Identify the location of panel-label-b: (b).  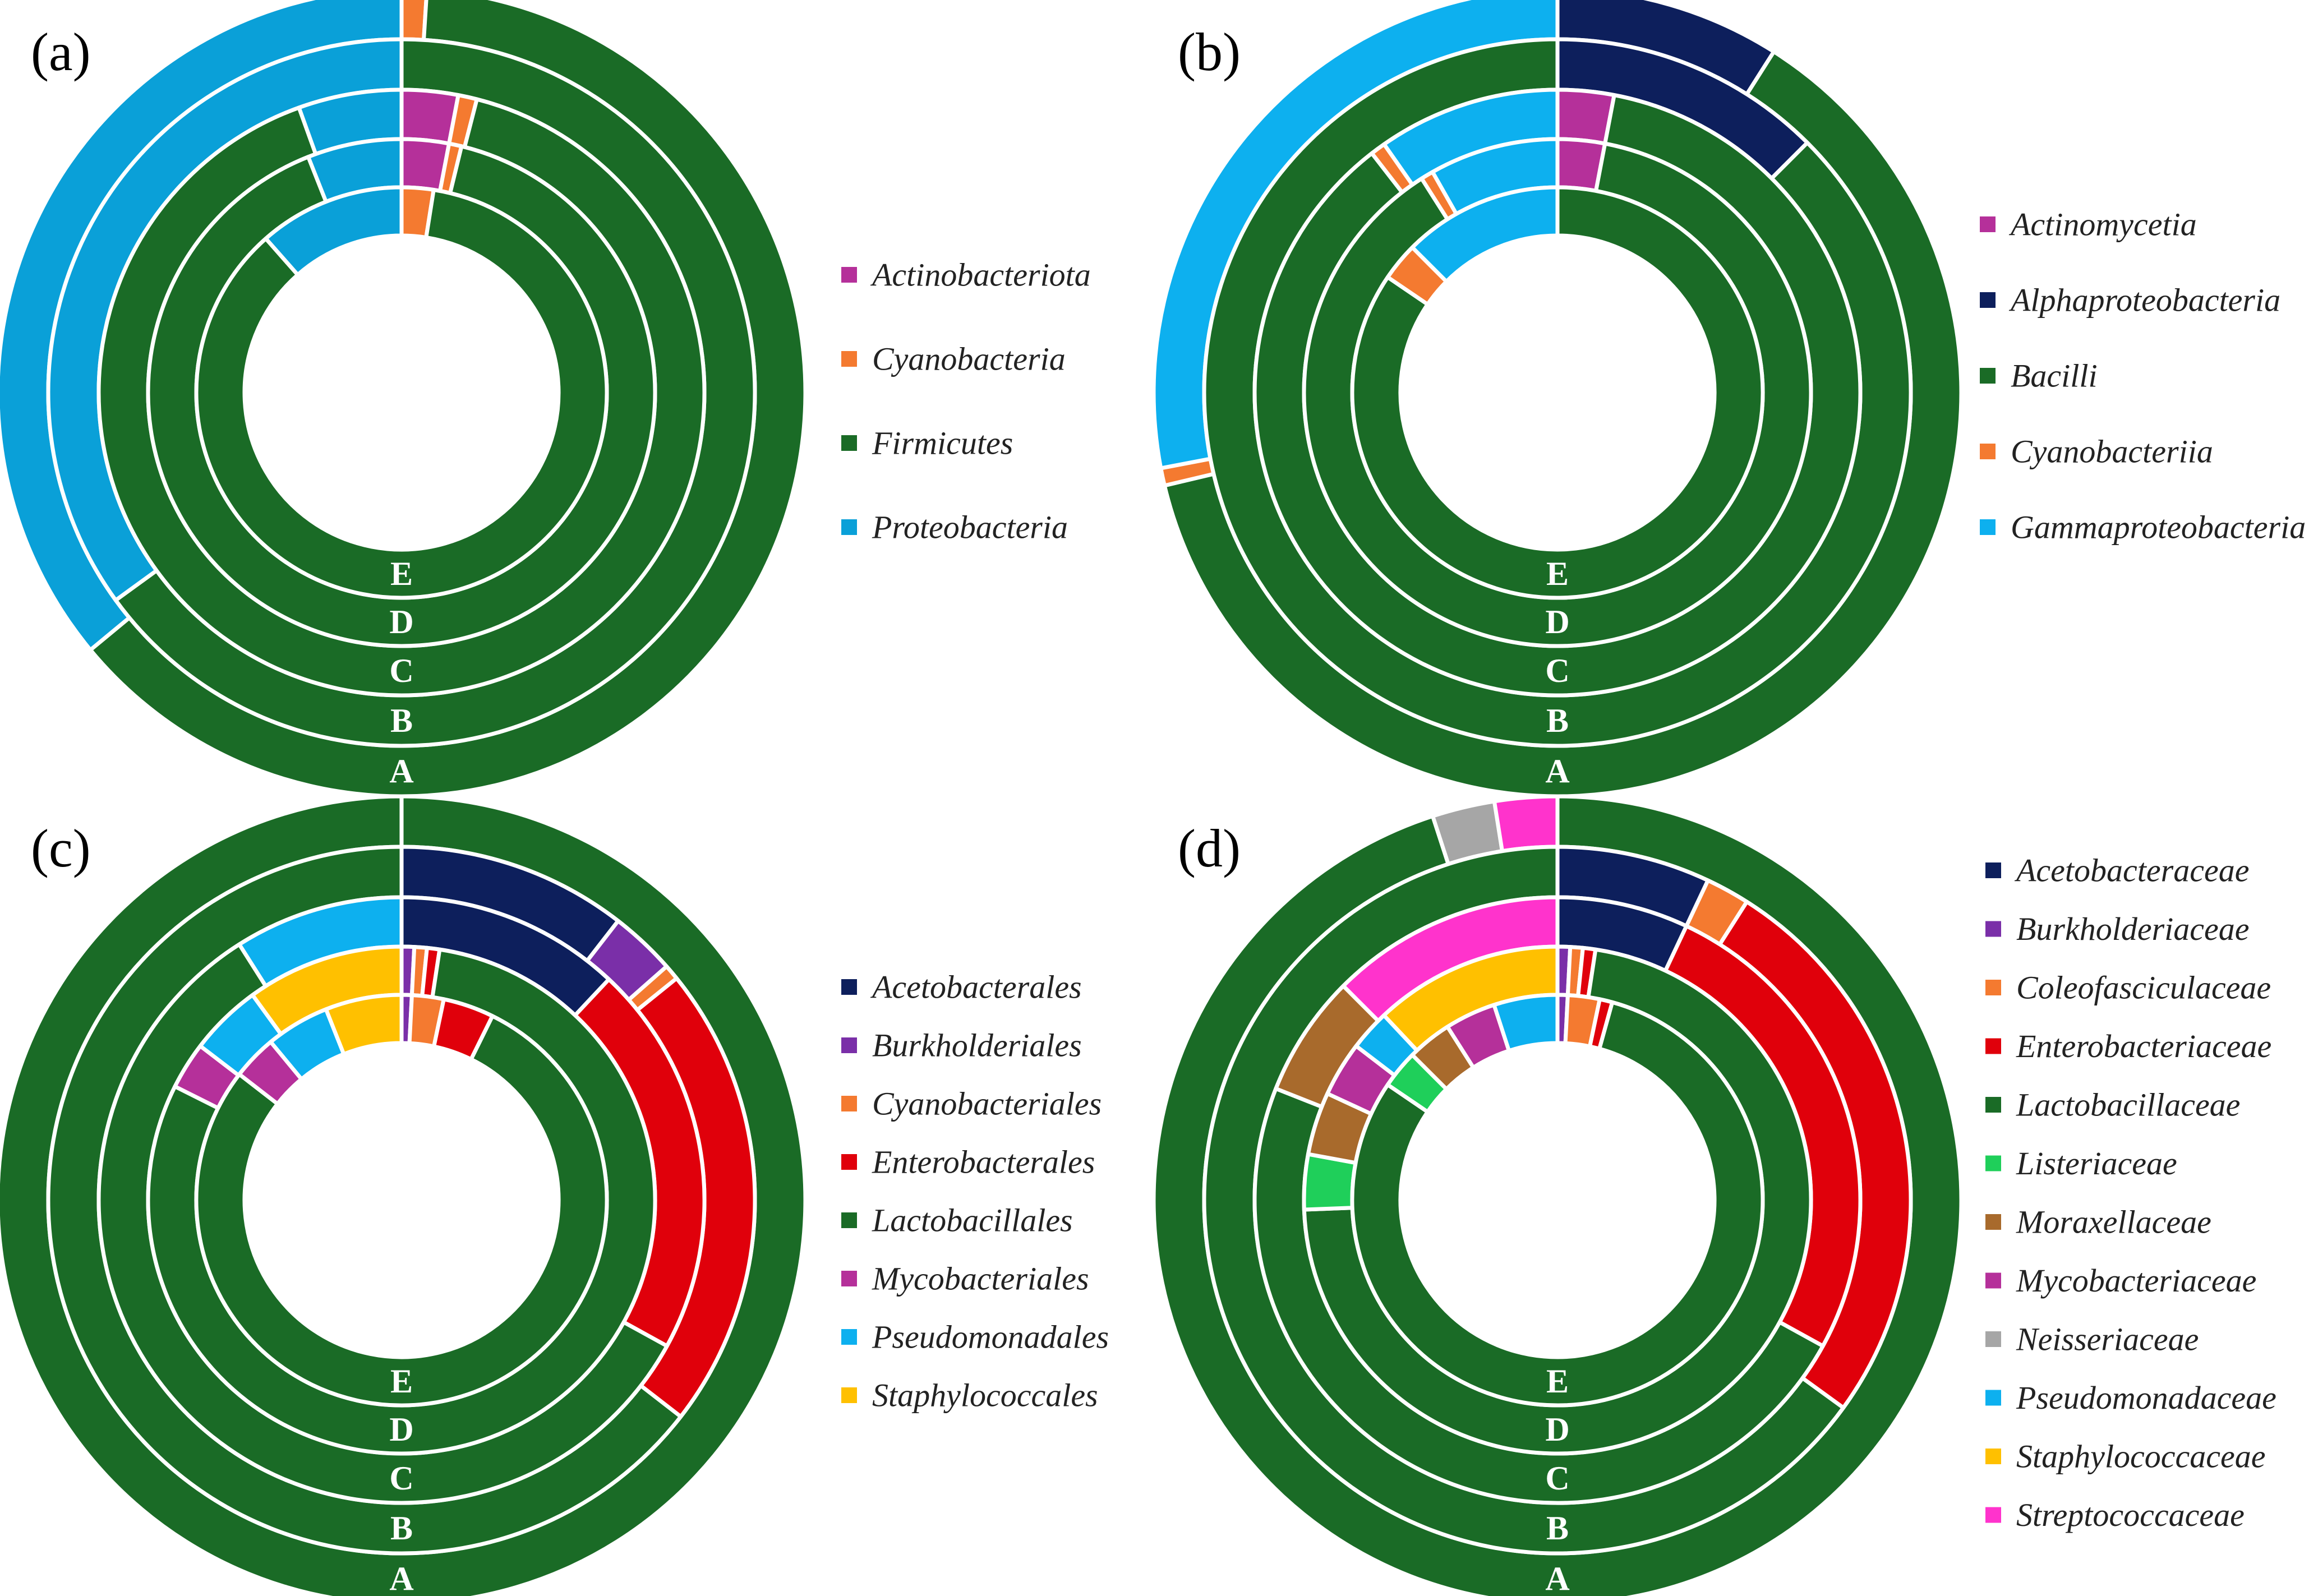
(1209, 52).